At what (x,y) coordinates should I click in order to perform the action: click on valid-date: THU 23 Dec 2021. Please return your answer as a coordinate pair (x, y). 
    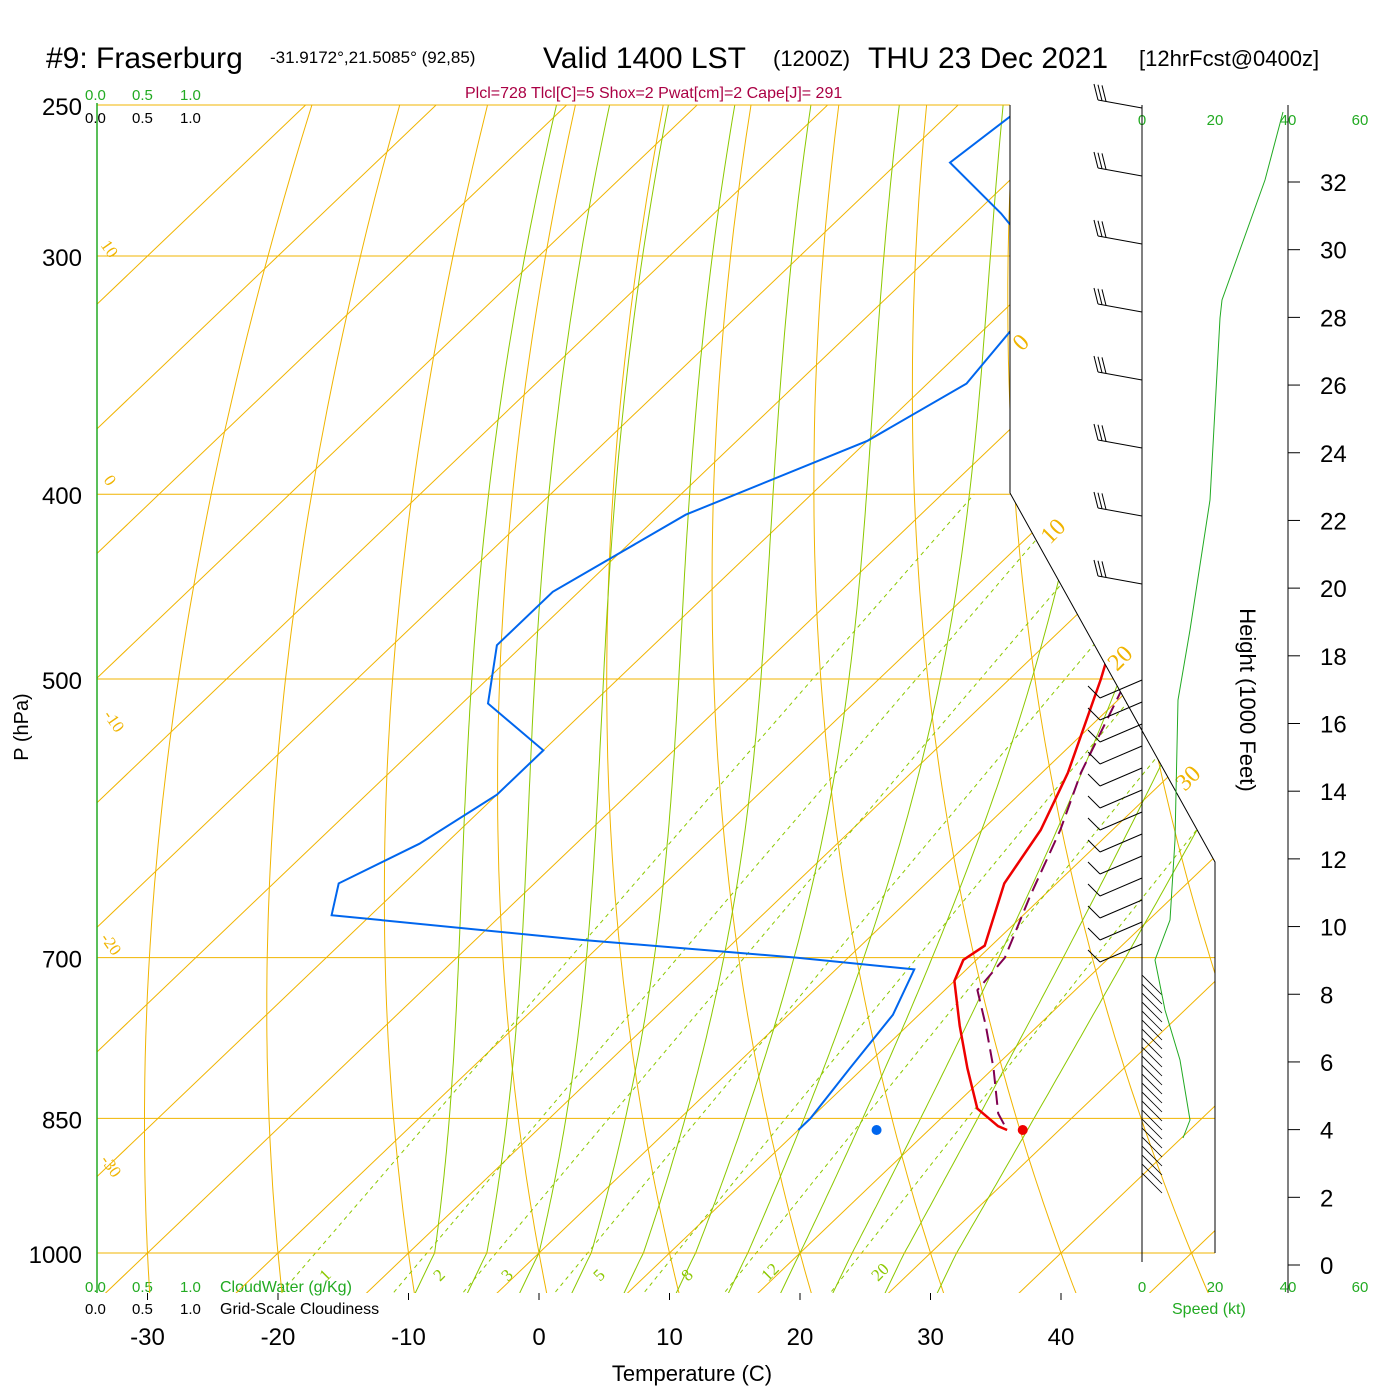
    Looking at the image, I should click on (988, 58).